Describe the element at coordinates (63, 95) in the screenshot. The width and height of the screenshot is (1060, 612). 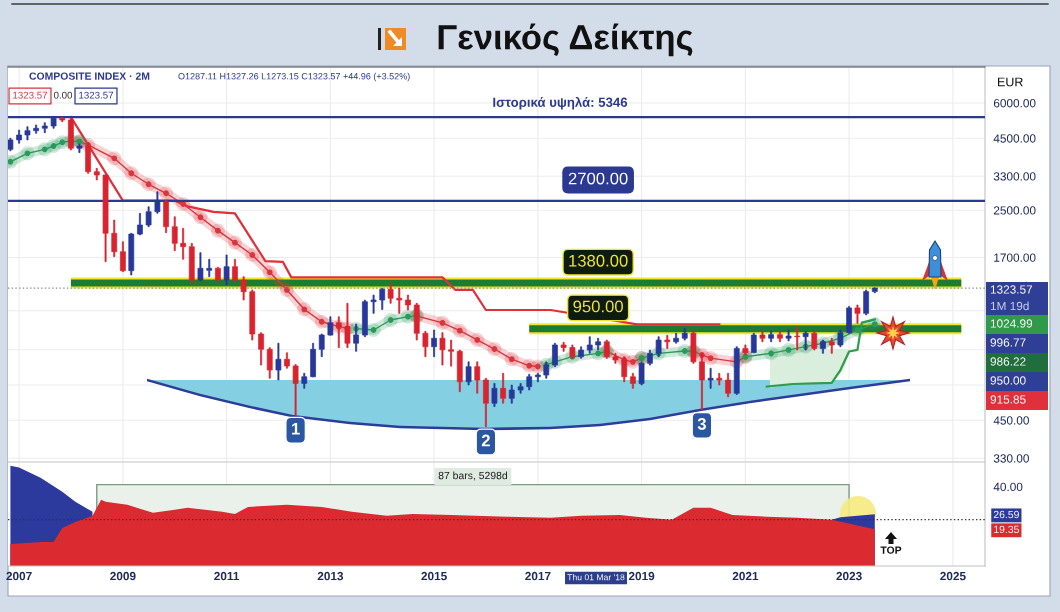
I see `annotation: 0.00` at that location.